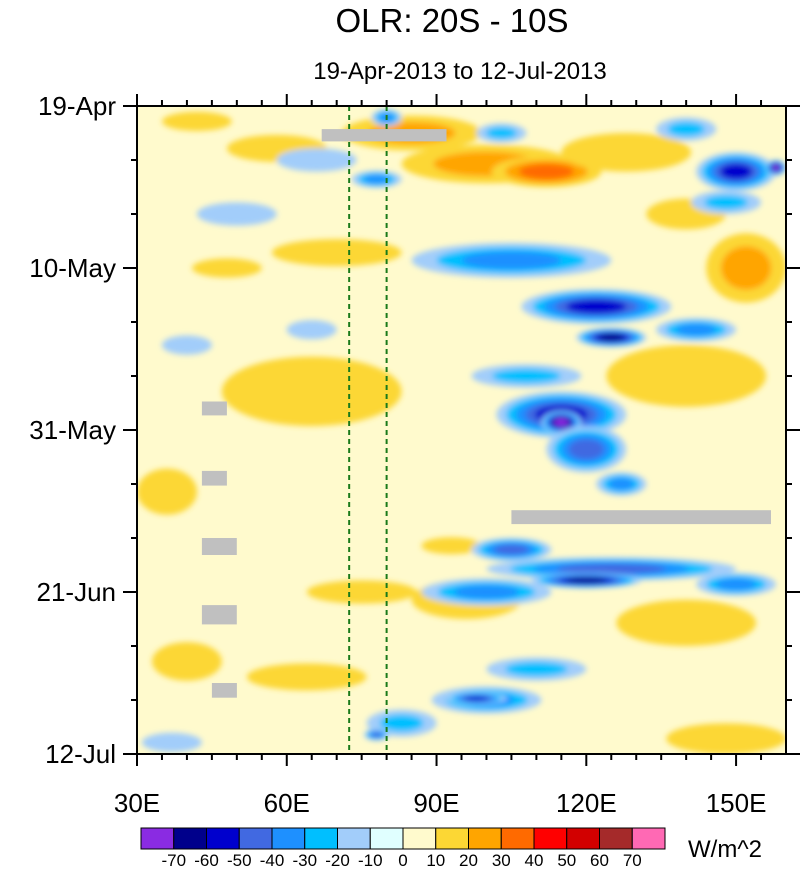 This screenshot has width=804, height=869. Describe the element at coordinates (77, 106) in the screenshot. I see `y-tick-label: 19-Apr` at that location.